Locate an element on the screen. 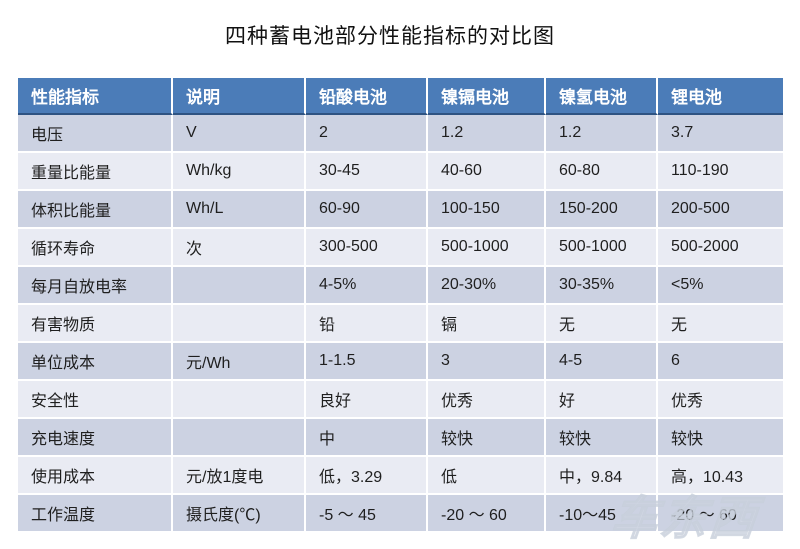 This screenshot has height=549, width=800. table-row: 每月自放电率 4-5% 20-30% 30-35% <5% is located at coordinates (400, 286).